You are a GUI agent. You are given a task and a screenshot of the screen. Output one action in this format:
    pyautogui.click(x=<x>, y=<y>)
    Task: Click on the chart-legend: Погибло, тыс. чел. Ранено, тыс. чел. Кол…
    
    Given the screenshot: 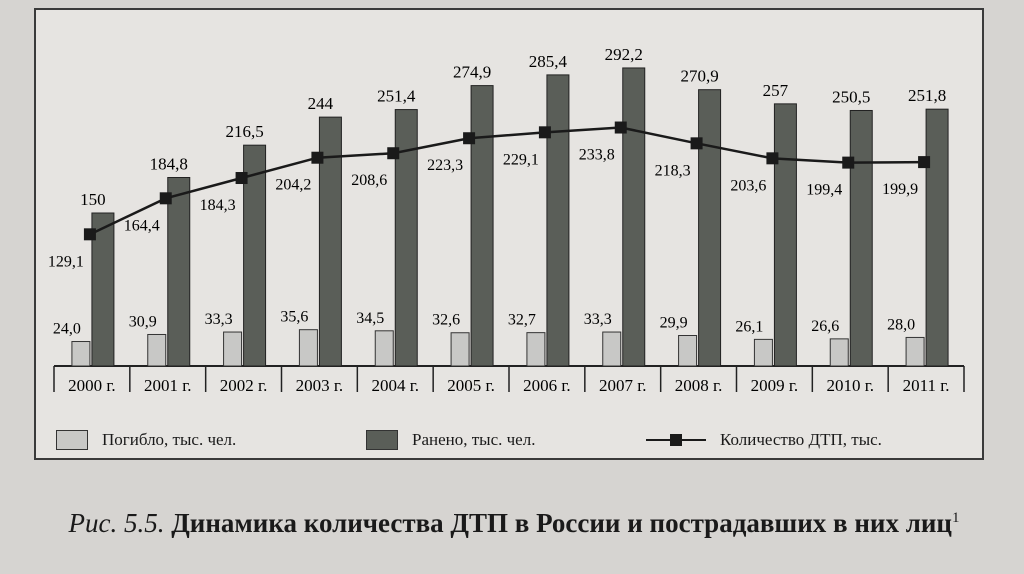 What is the action you would take?
    pyautogui.click(x=509, y=437)
    